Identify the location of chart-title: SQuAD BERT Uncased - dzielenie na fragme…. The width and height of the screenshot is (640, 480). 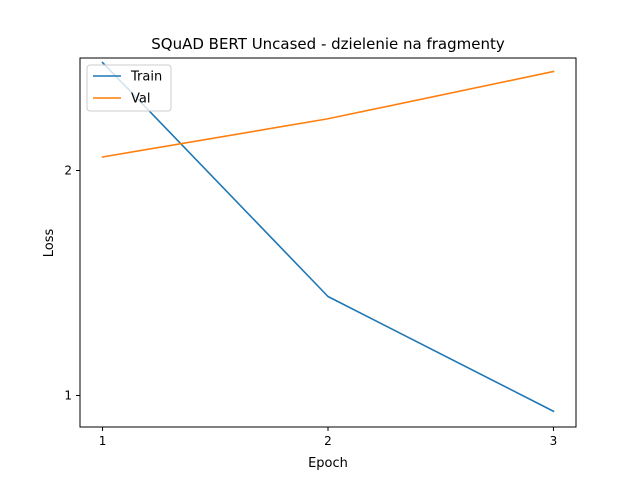
(328, 44).